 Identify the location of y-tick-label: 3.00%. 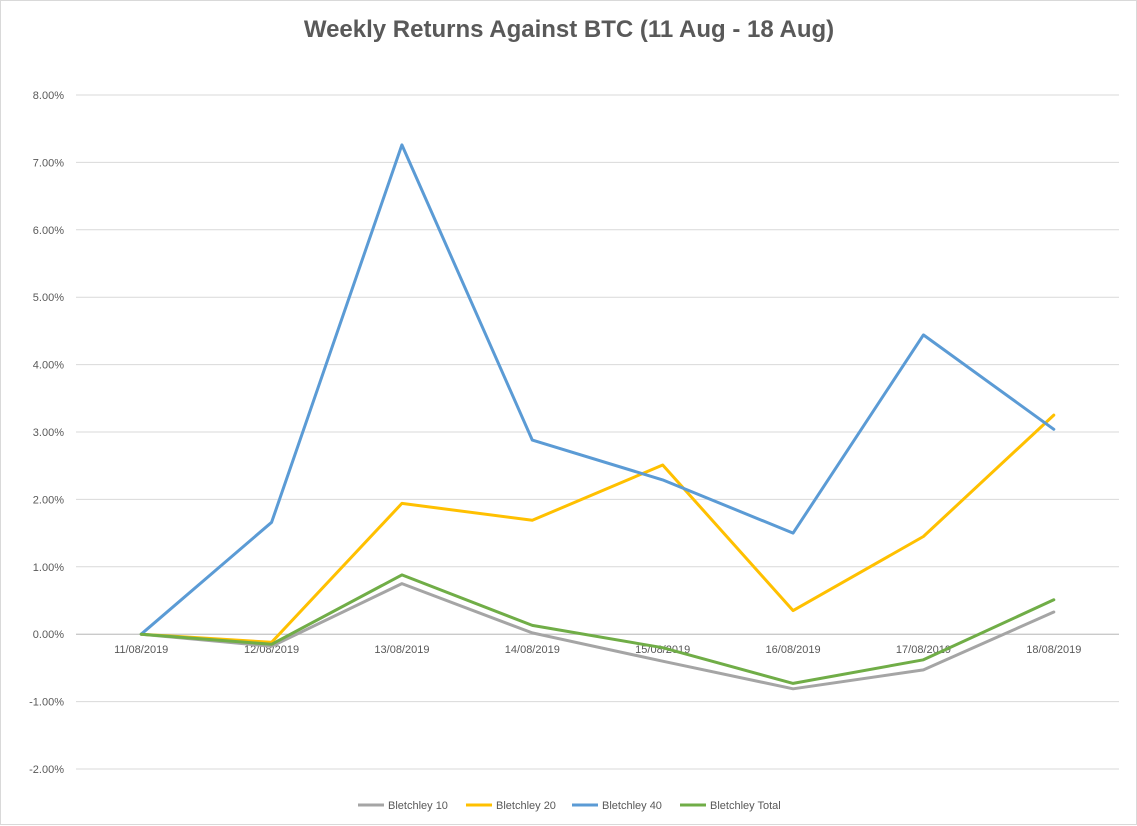
(48, 433).